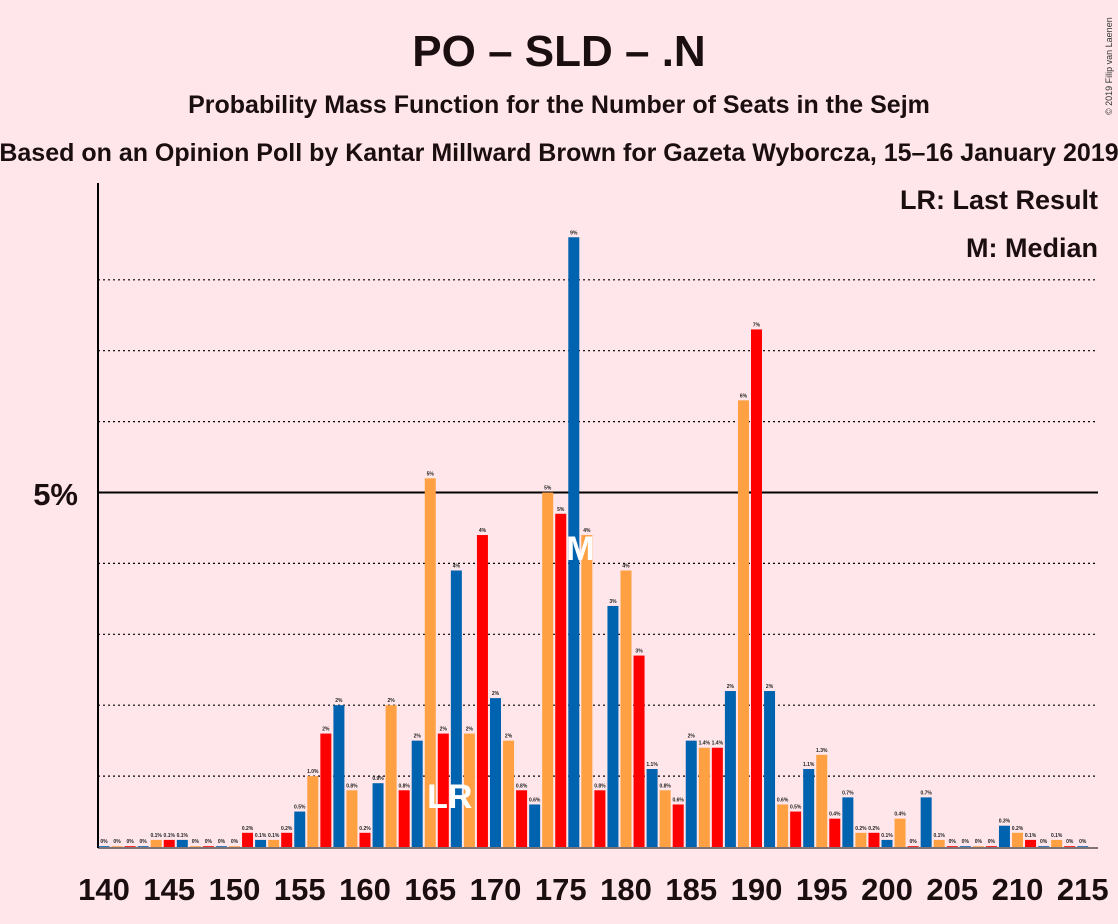 The width and height of the screenshot is (1118, 924). Describe the element at coordinates (457, 566) in the screenshot. I see `bar-label-seat-167: 4%` at that location.